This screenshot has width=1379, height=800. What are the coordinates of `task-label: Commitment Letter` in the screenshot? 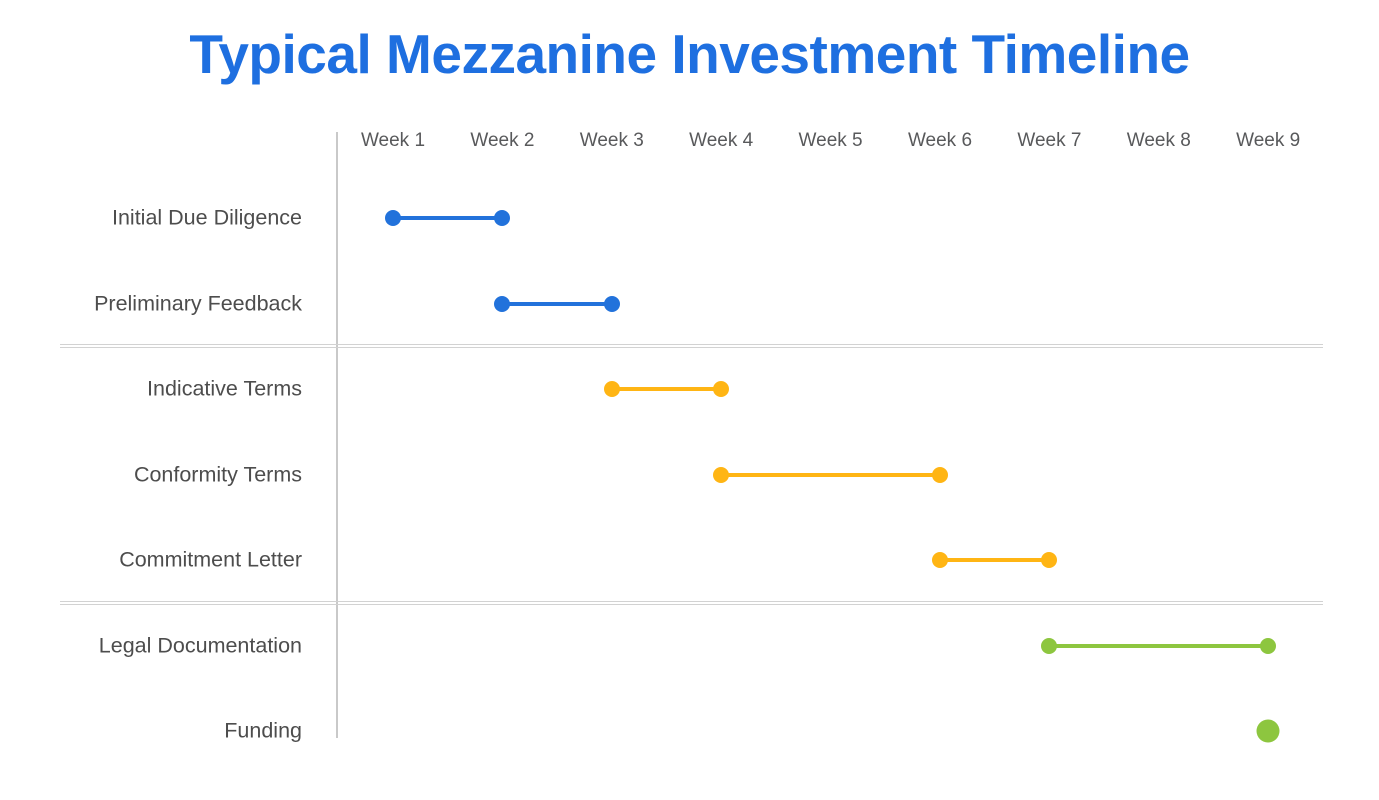 It's located at (210, 559).